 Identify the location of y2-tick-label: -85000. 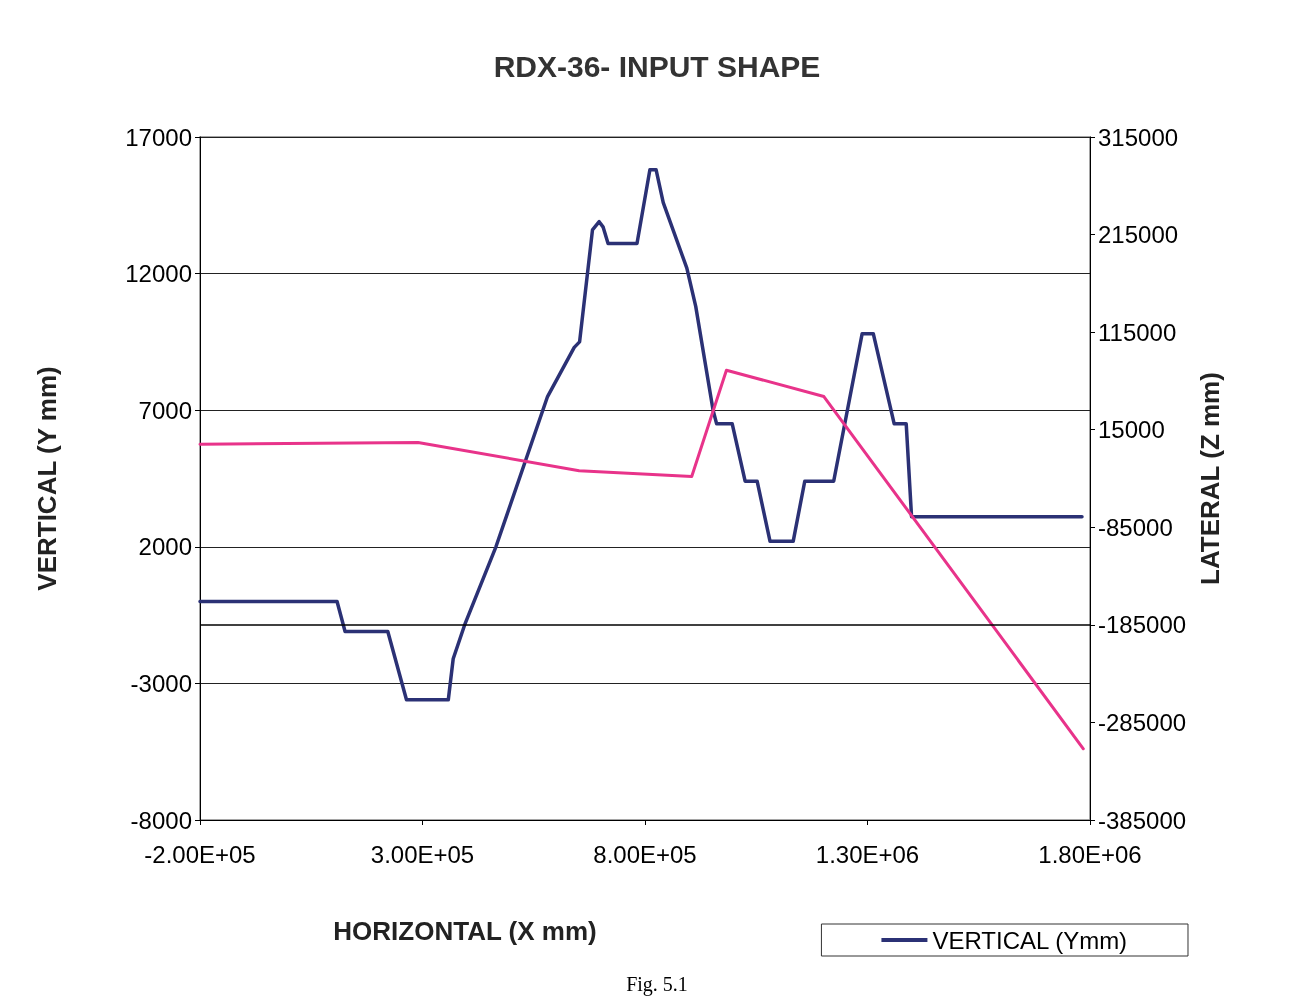
(1135, 527).